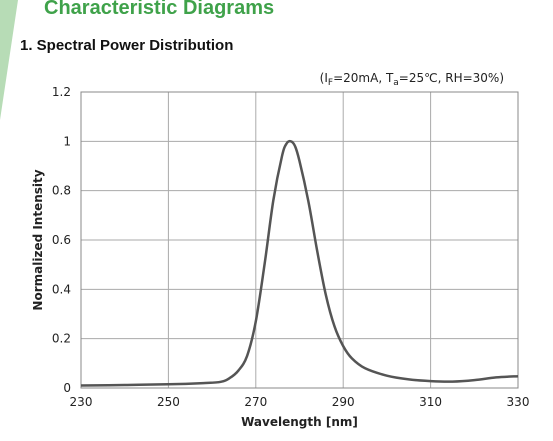  Describe the element at coordinates (61, 92) in the screenshot. I see `y-tick-label: 1.2` at that location.